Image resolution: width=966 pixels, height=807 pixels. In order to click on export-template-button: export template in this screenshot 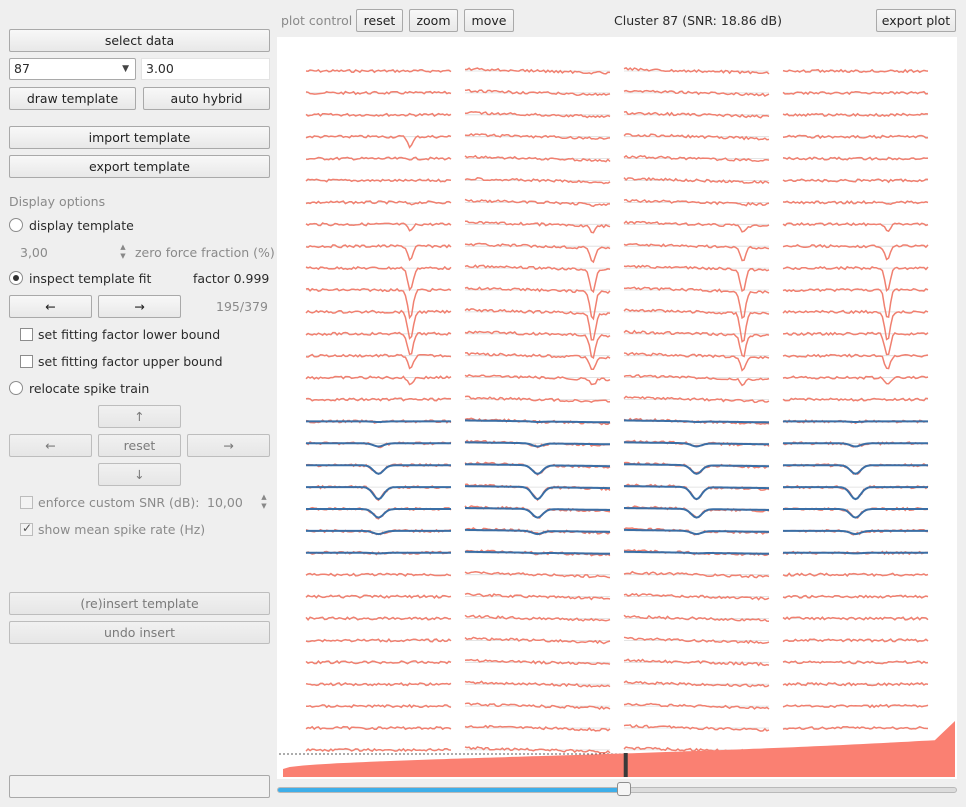, I will do `click(139, 166)`.